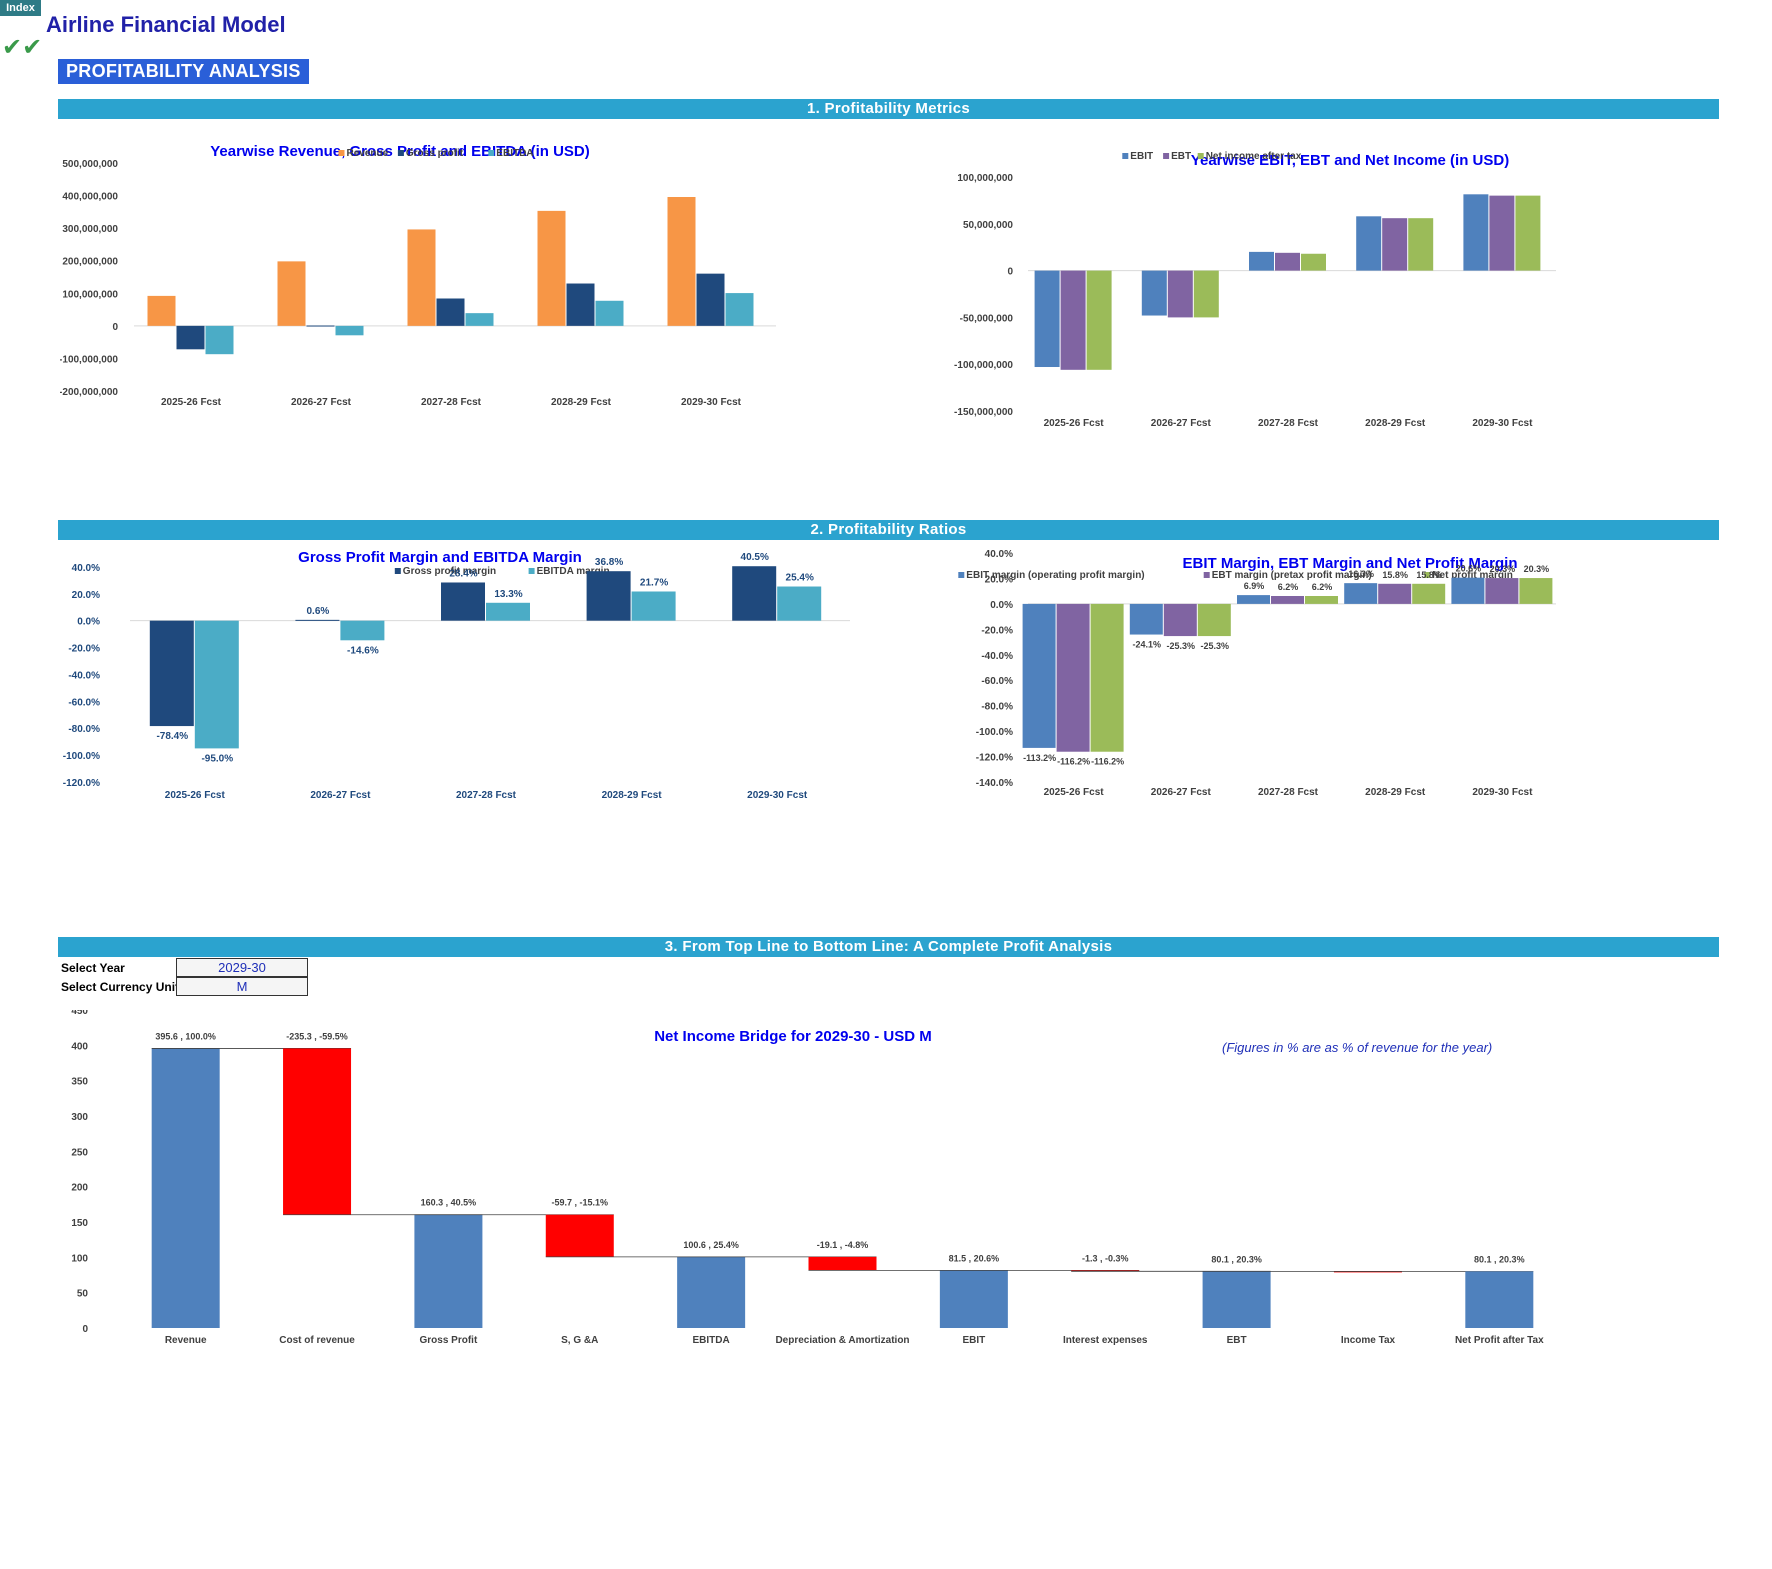 Image resolution: width=1772 pixels, height=1569 pixels. I want to click on data-label: -24.1%, so click(1147, 645).